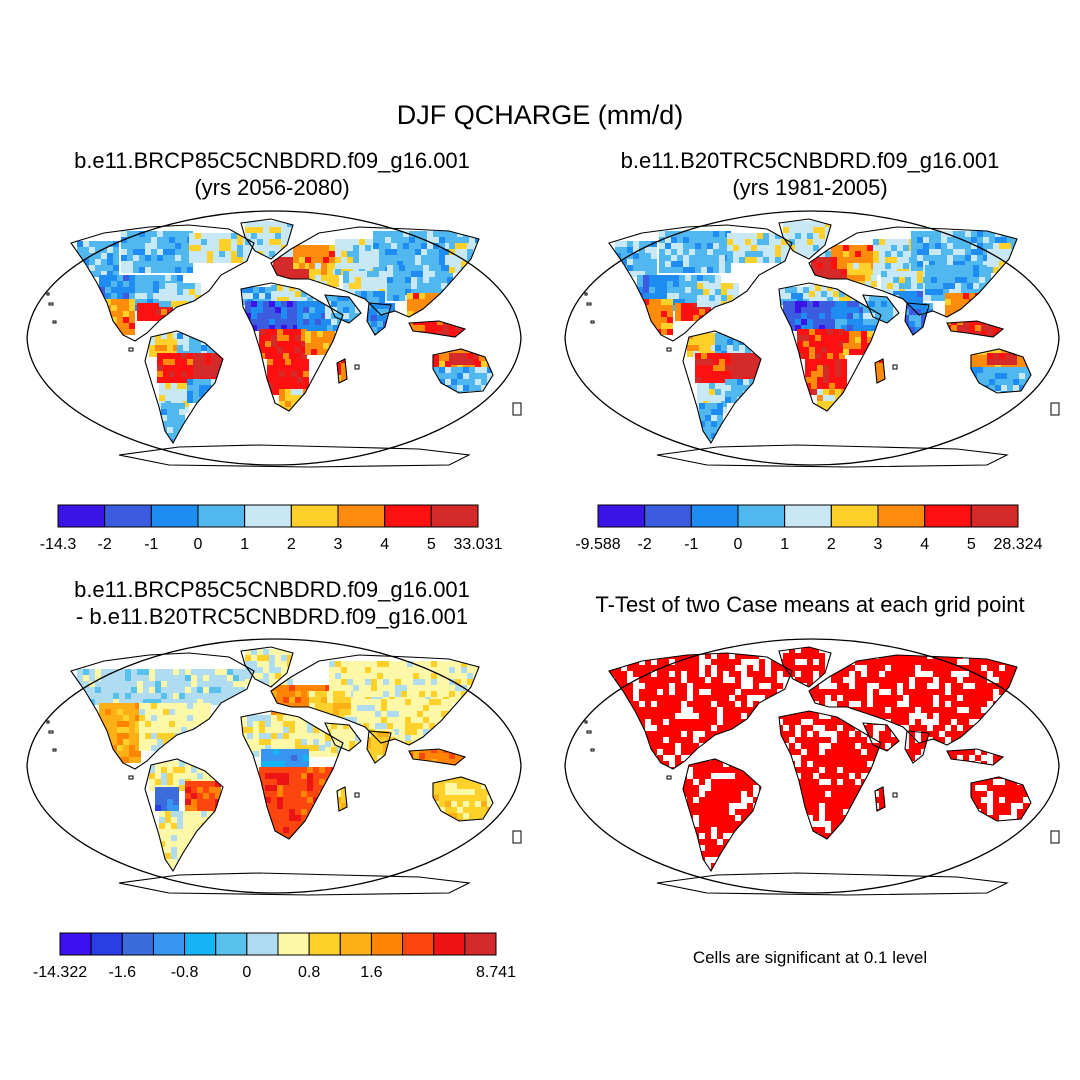 This screenshot has width=1080, height=1080. Describe the element at coordinates (971, 544) in the screenshot. I see `colorbar-label: 5` at that location.